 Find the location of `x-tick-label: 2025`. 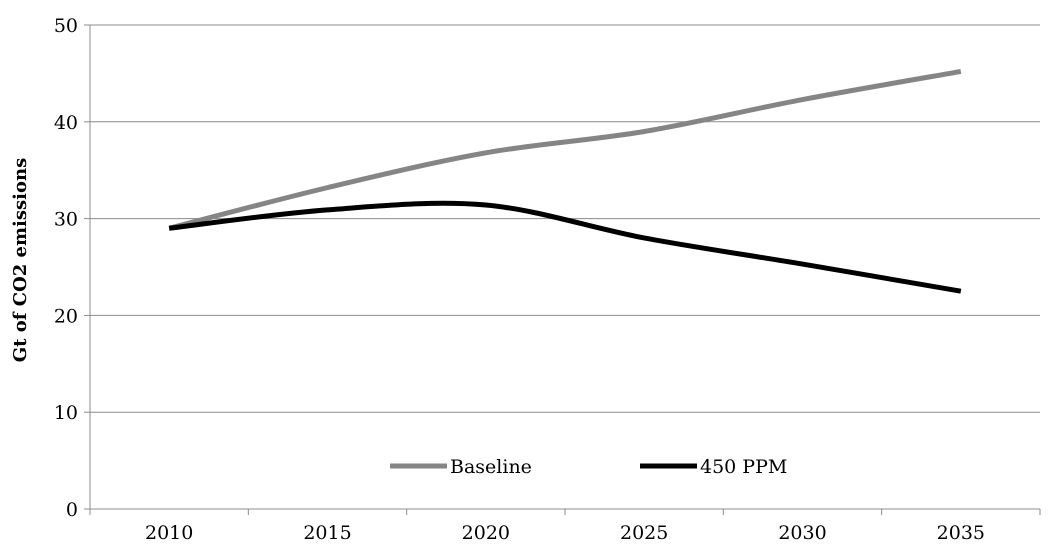

x-tick-label: 2025 is located at coordinates (644, 533).